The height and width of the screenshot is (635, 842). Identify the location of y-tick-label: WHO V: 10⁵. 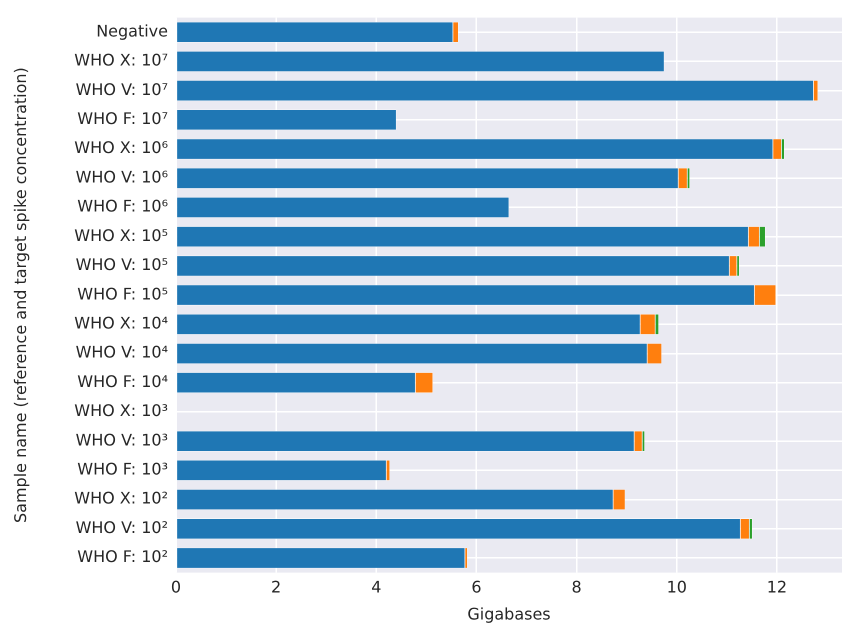
(122, 264).